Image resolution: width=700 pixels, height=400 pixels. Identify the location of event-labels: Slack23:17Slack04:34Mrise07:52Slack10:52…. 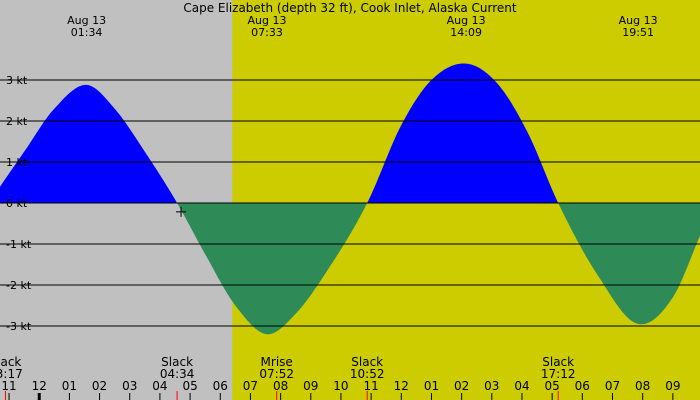
(287, 377).